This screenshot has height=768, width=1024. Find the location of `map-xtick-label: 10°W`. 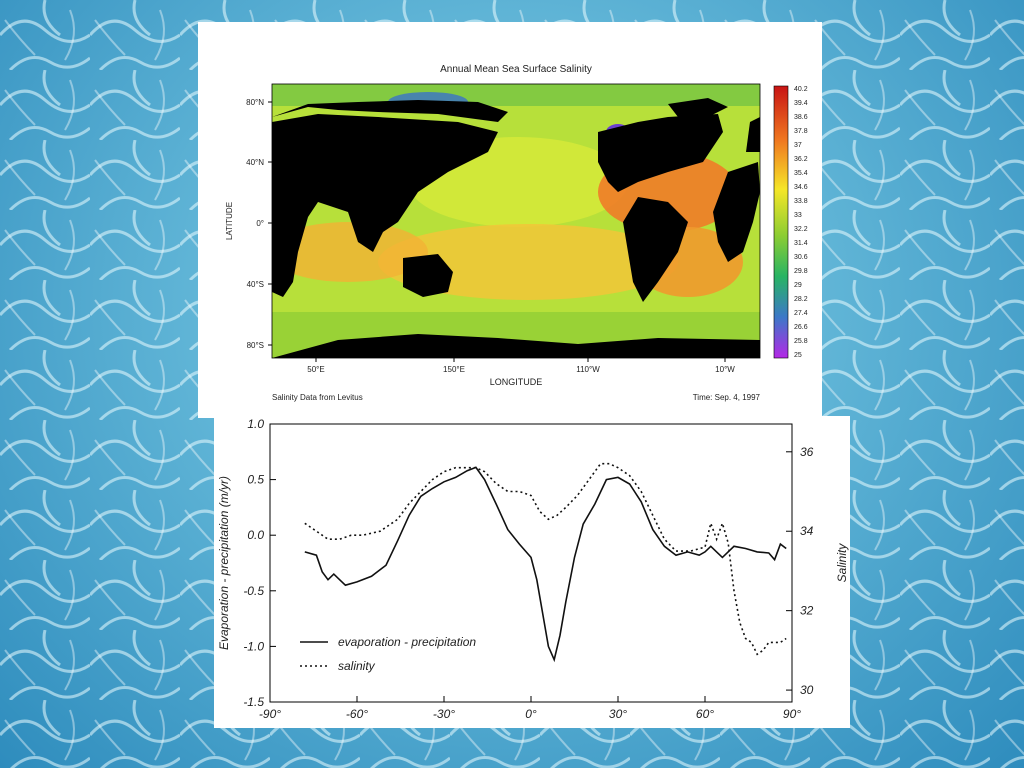

map-xtick-label: 10°W is located at coordinates (725, 369).